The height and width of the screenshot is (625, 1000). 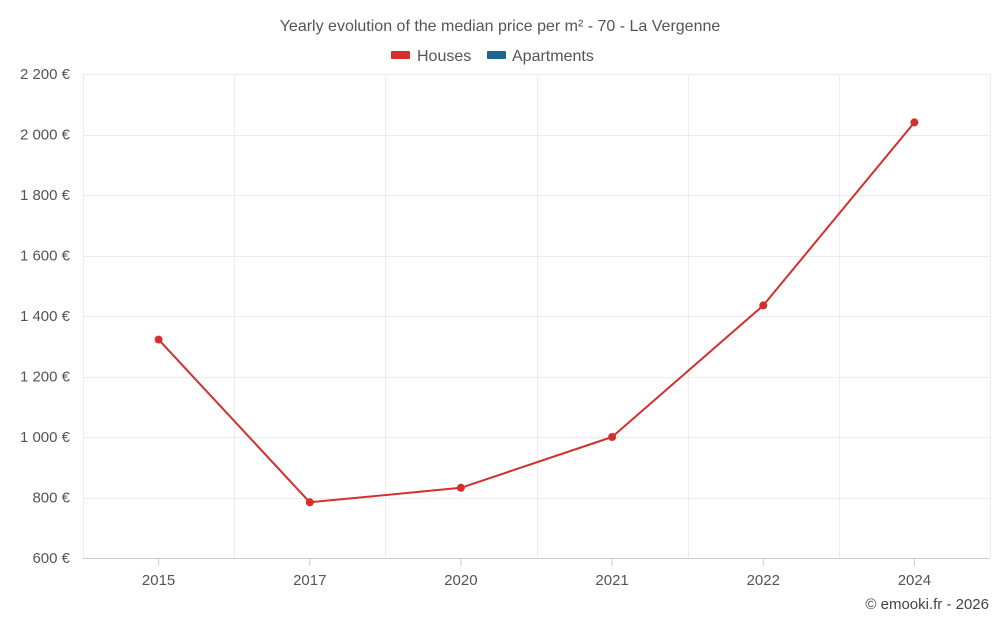 What do you see at coordinates (158, 580) in the screenshot?
I see `x-tick-label: 2015` at bounding box center [158, 580].